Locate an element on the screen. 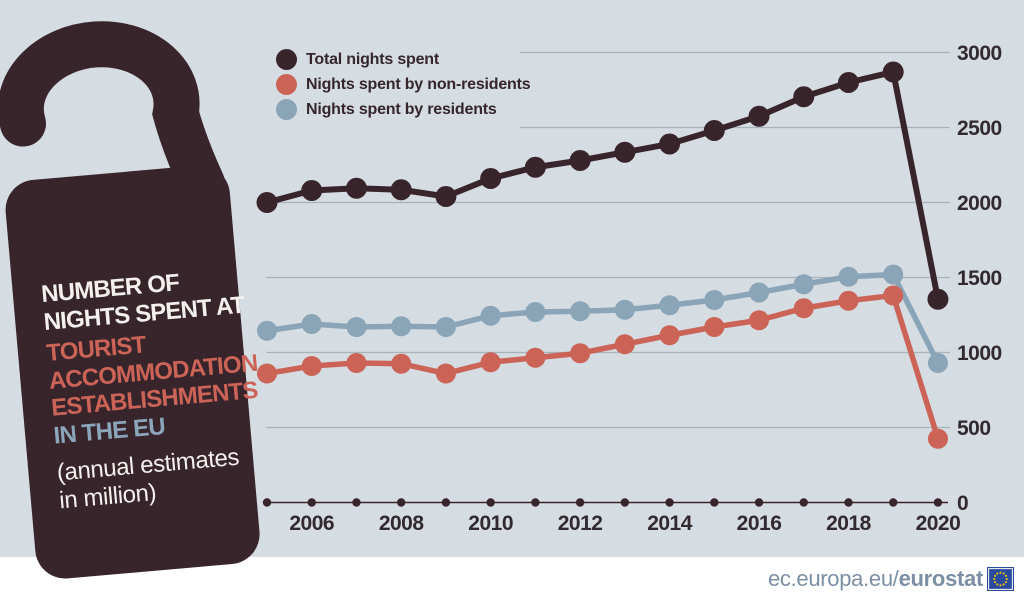 The image size is (1024, 606). y-tick-label: 0 is located at coordinates (962, 503).